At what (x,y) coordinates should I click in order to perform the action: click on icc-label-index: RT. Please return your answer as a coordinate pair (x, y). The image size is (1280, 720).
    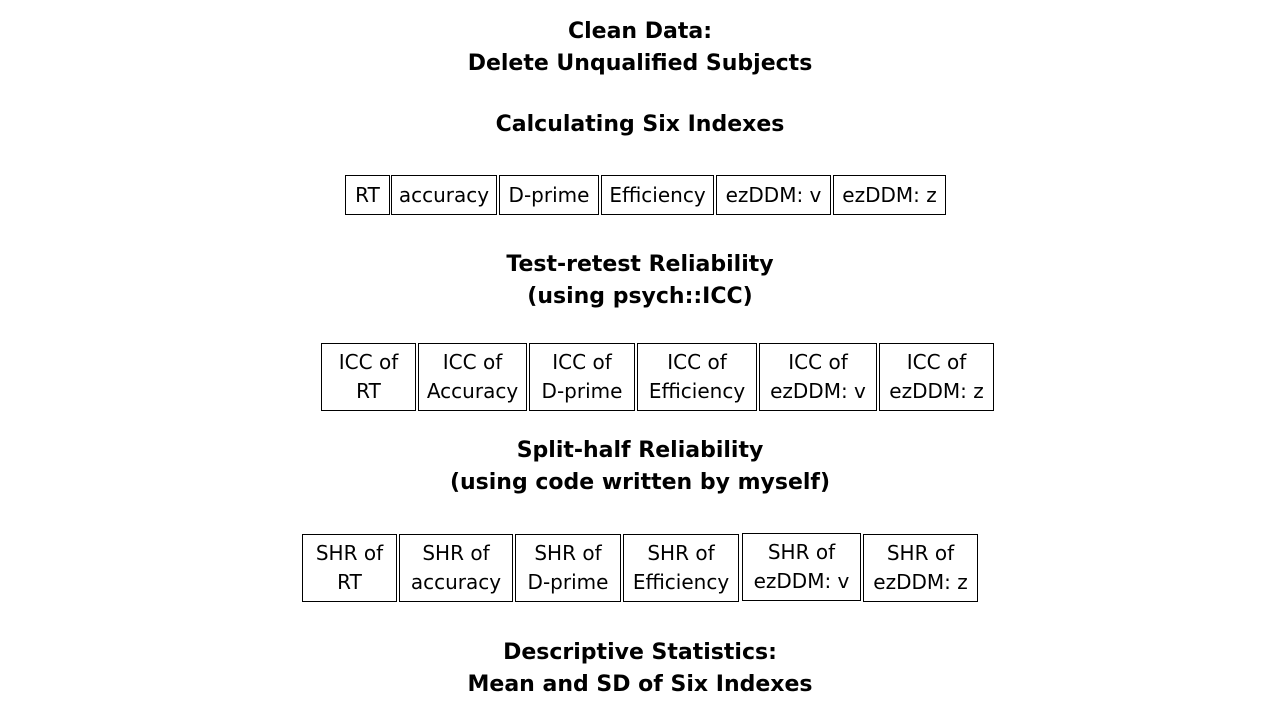
    Looking at the image, I should click on (368, 391).